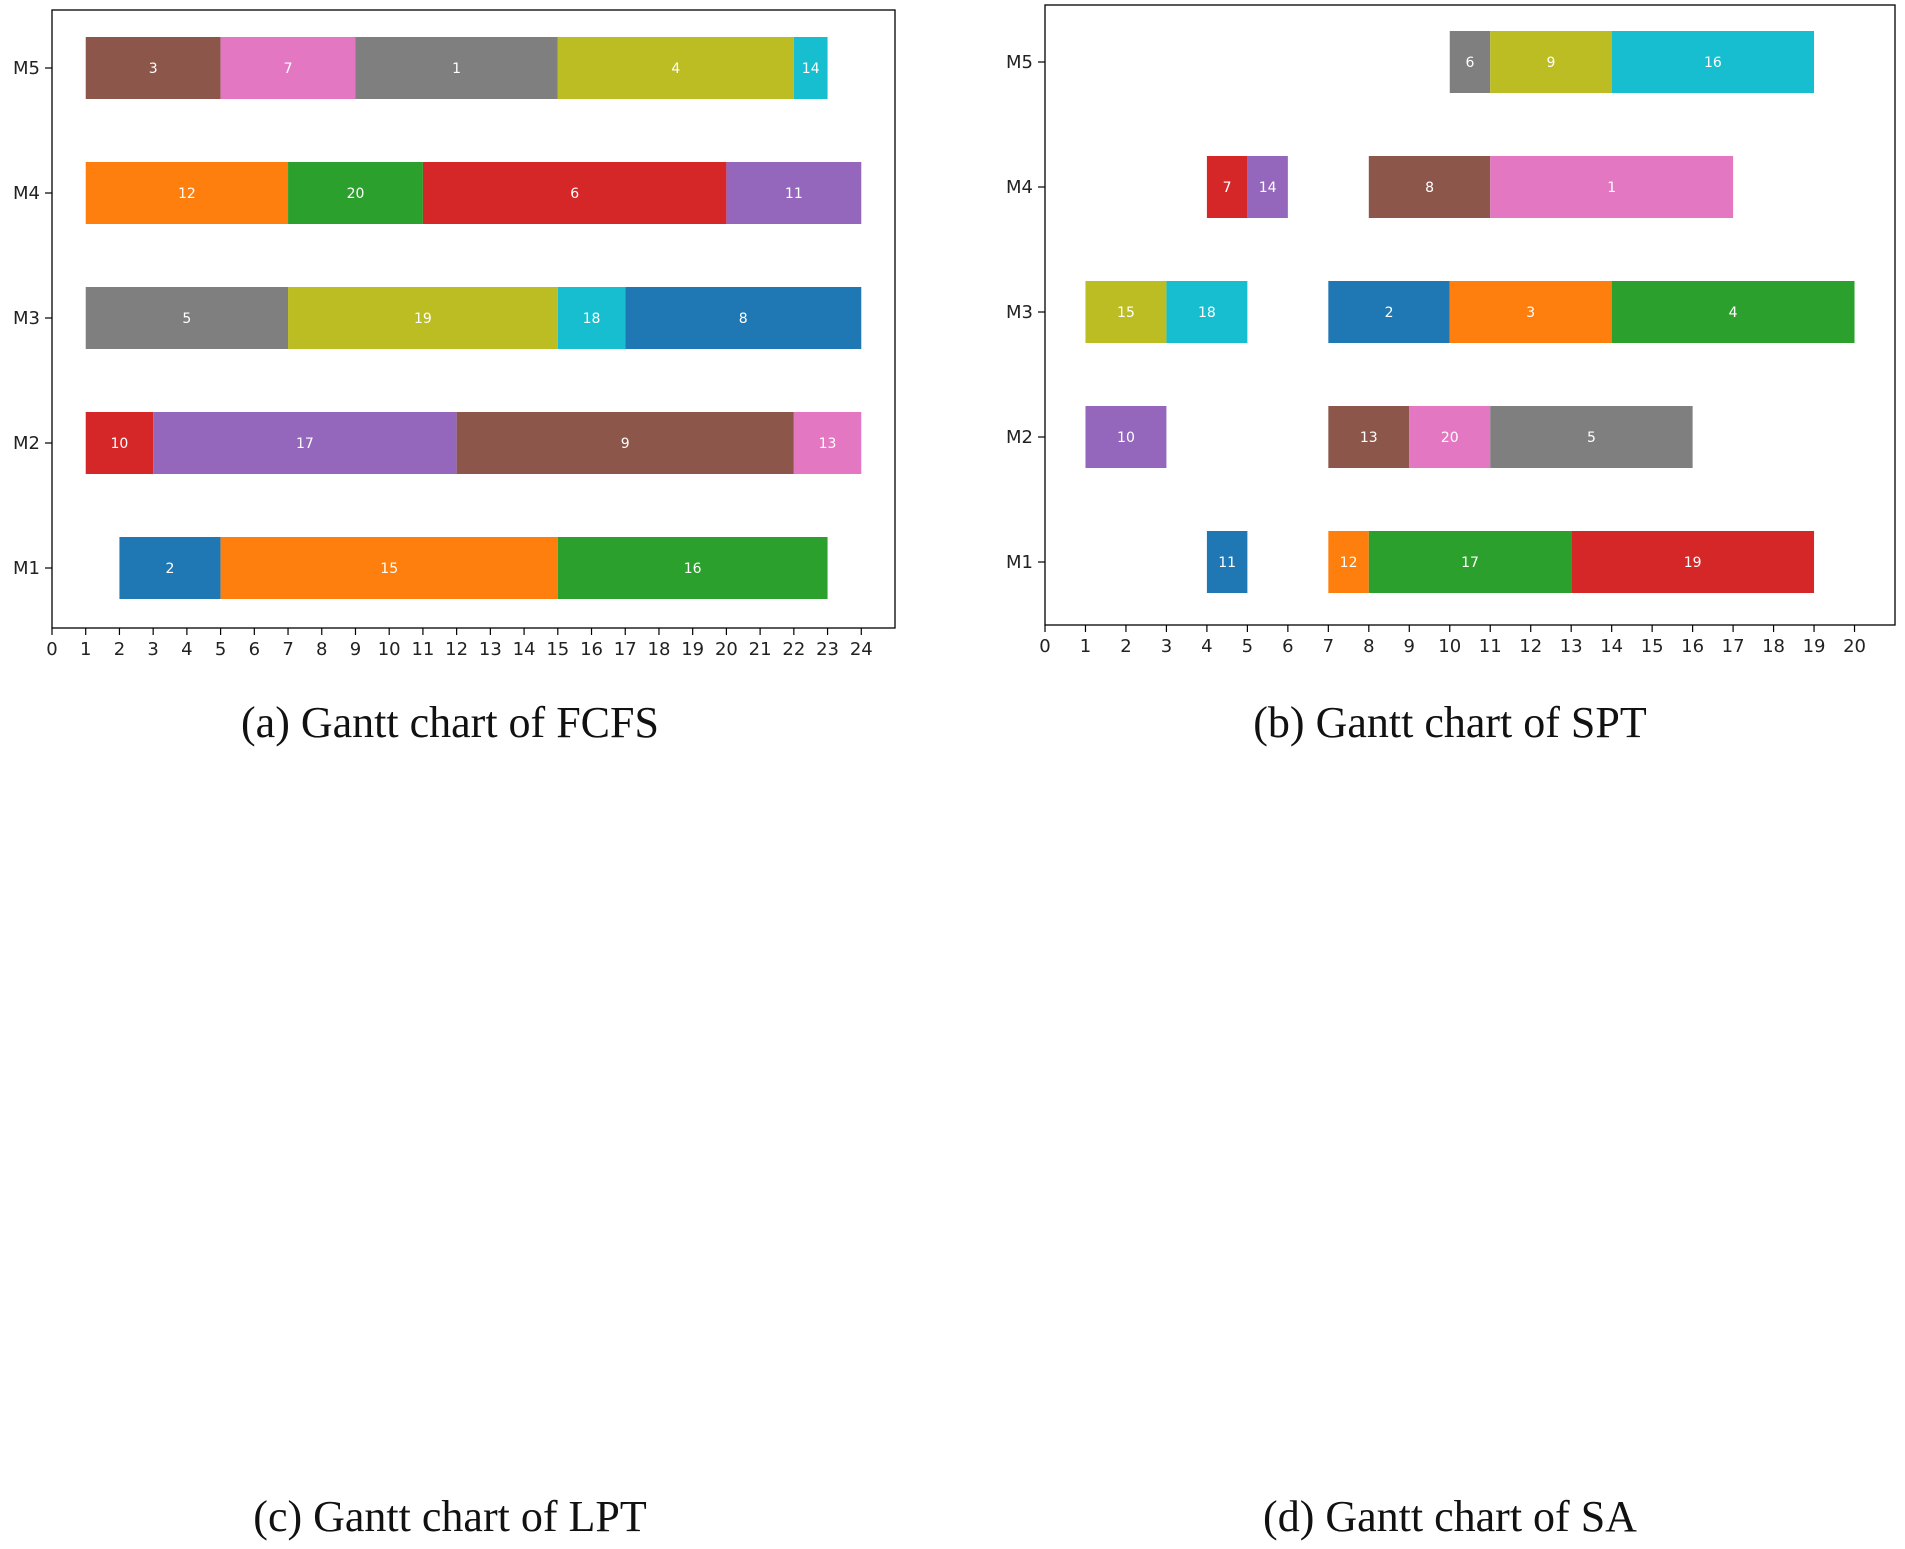  What do you see at coordinates (1450, 1516) in the screenshot?
I see `caption-sa: (d) Gantt chart of SA` at bounding box center [1450, 1516].